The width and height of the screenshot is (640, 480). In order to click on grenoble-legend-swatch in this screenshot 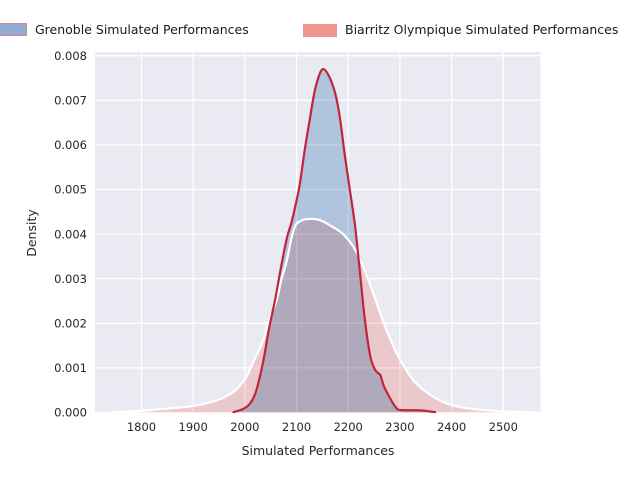, I will do `click(13, 29)`.